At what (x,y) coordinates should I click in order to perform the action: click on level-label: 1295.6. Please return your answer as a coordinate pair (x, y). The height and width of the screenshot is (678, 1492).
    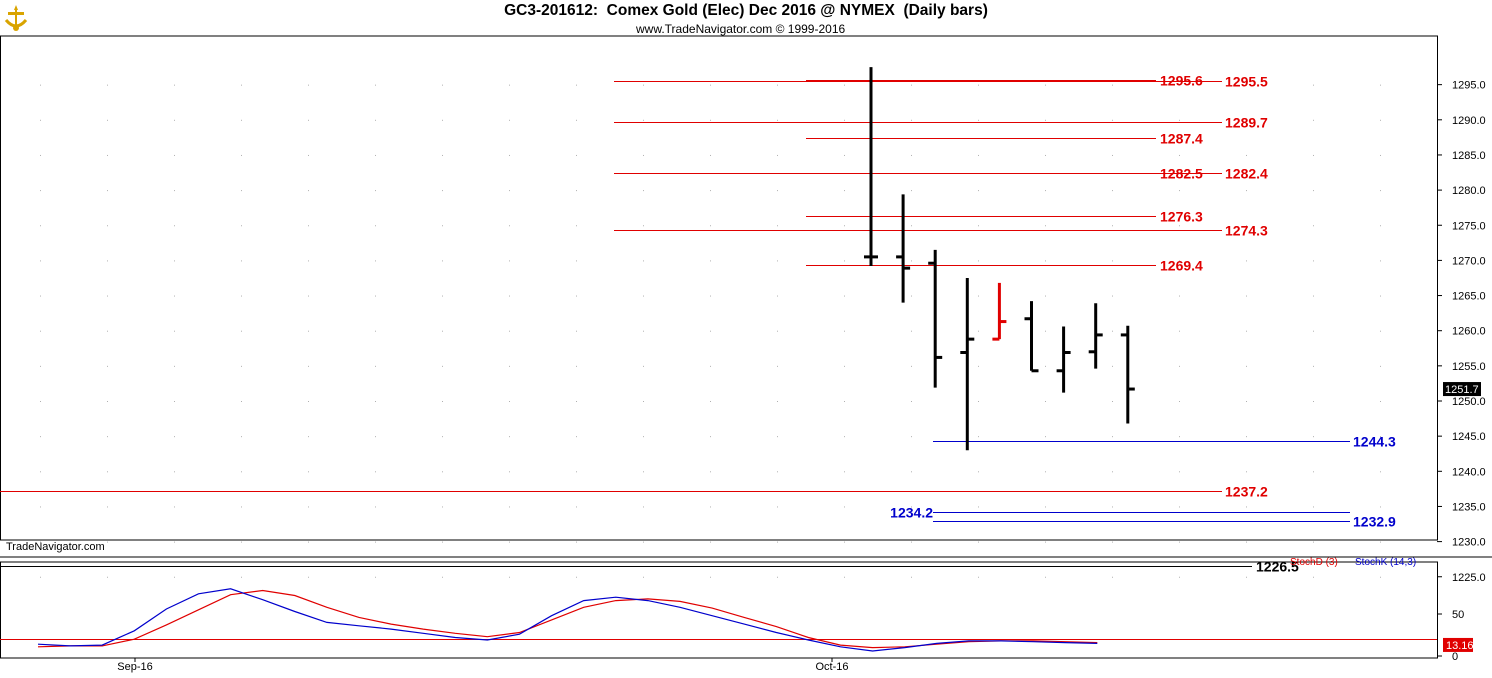
    Looking at the image, I should click on (1181, 81).